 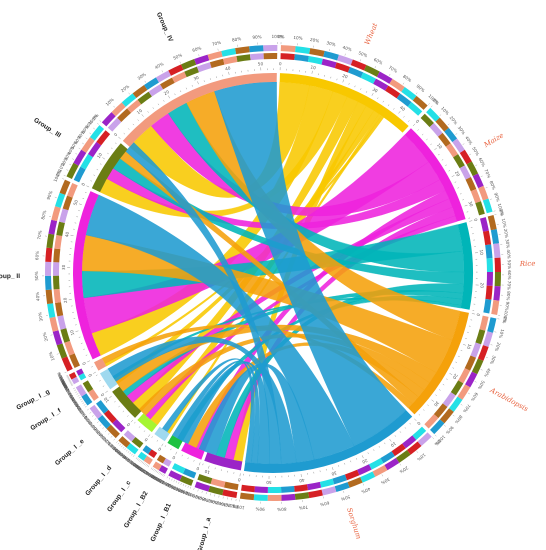 What do you see at coordinates (162, 434) in the screenshot?
I see `sector-arc-g1c` at bounding box center [162, 434].